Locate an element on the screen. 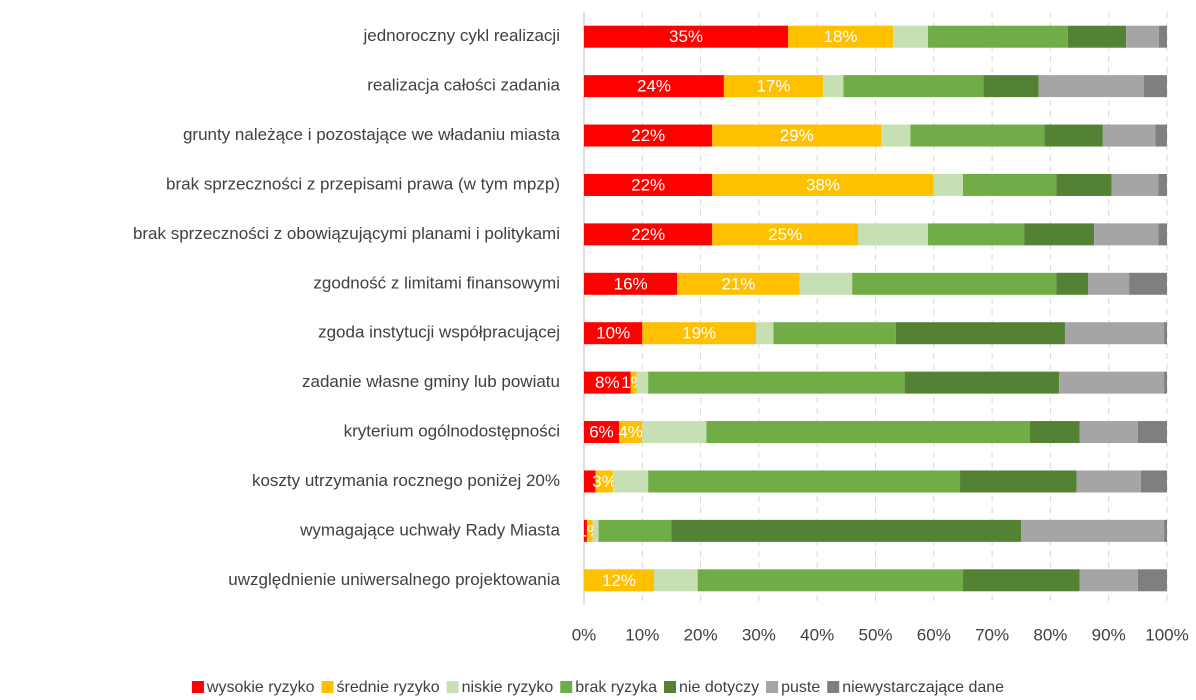  value-label: 29% is located at coordinates (797, 135).